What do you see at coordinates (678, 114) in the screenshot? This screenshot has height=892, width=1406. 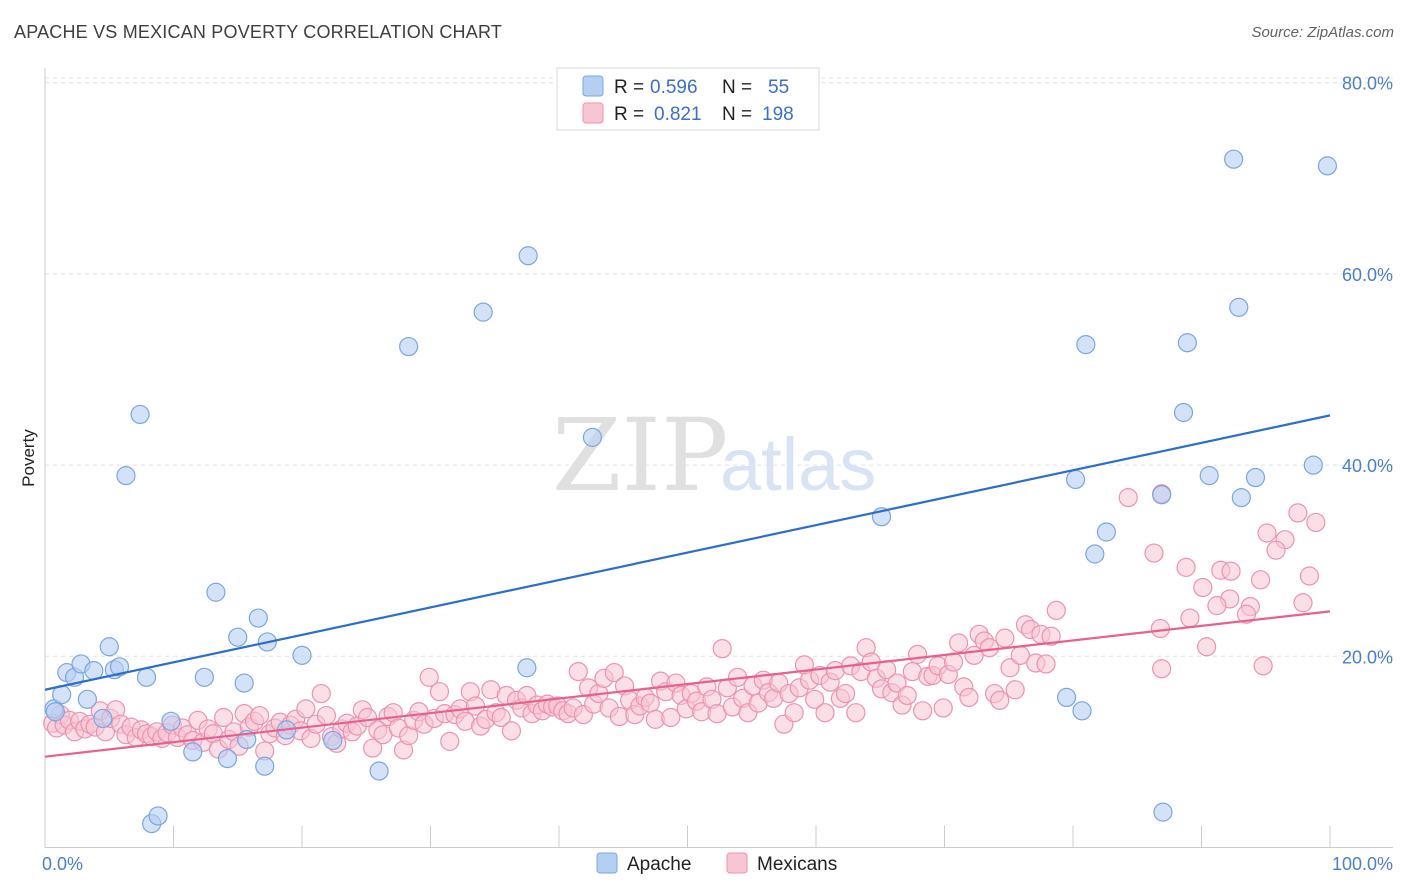 I see `legend-r-value-mexicans: 0.821` at bounding box center [678, 114].